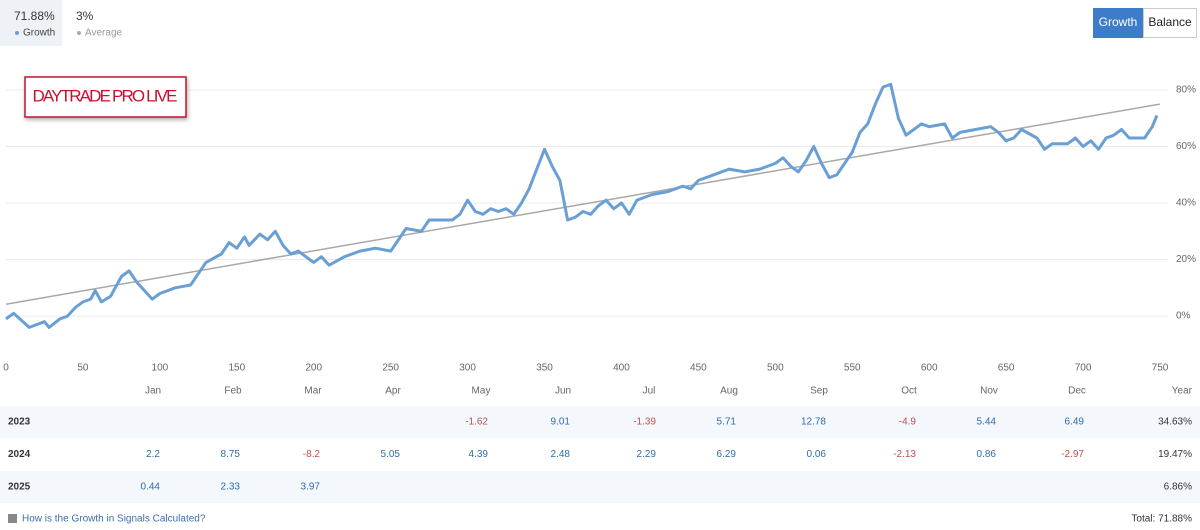  What do you see at coordinates (34, 16) in the screenshot?
I see `tab-value: 71.88%` at bounding box center [34, 16].